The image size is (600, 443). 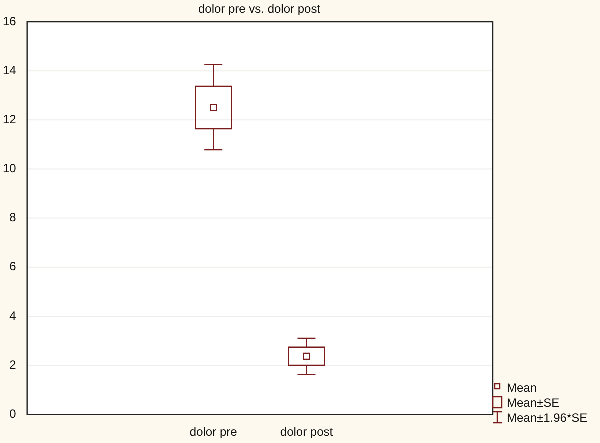 What do you see at coordinates (9, 119) in the screenshot?
I see `y-tick-label: 12` at bounding box center [9, 119].